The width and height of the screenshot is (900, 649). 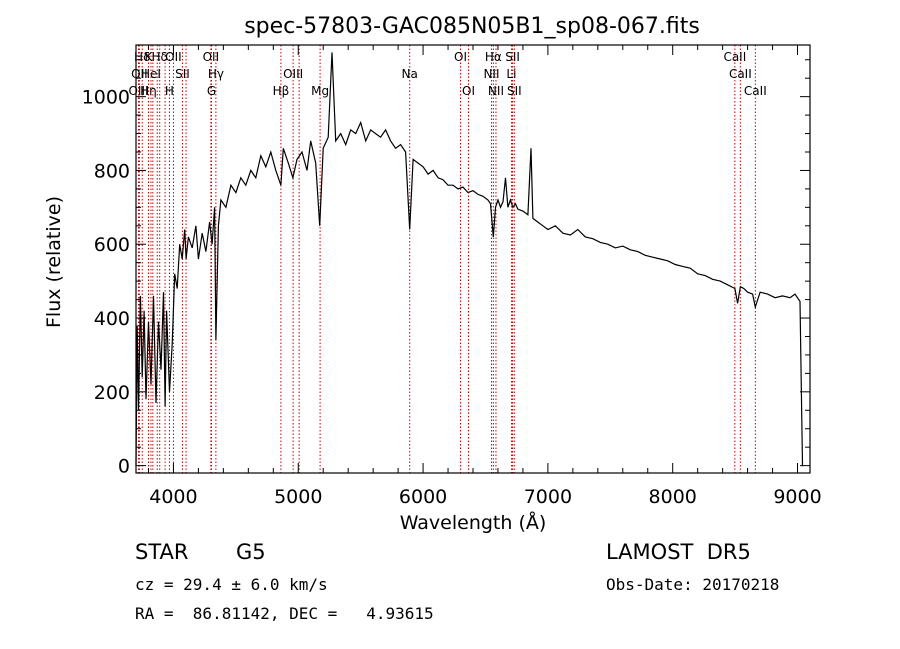 What do you see at coordinates (320, 91) in the screenshot?
I see `spectral-line-label: Mg` at bounding box center [320, 91].